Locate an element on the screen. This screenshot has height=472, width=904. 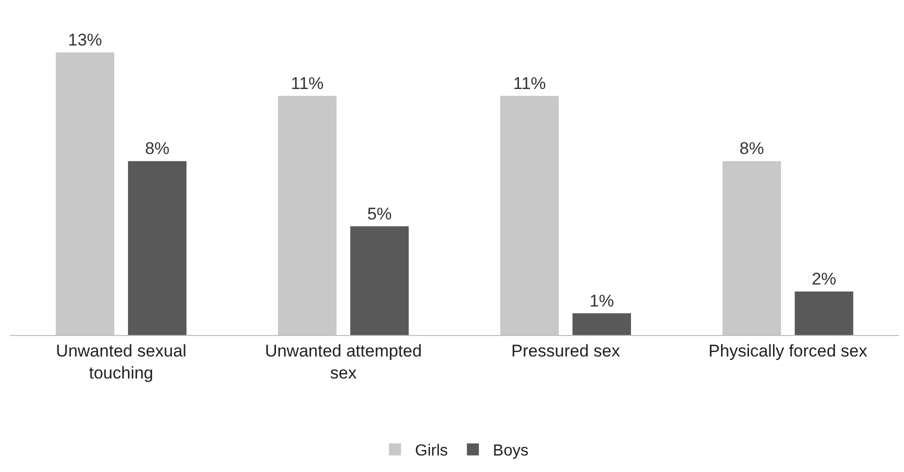
data-label: 13% is located at coordinates (85, 40).